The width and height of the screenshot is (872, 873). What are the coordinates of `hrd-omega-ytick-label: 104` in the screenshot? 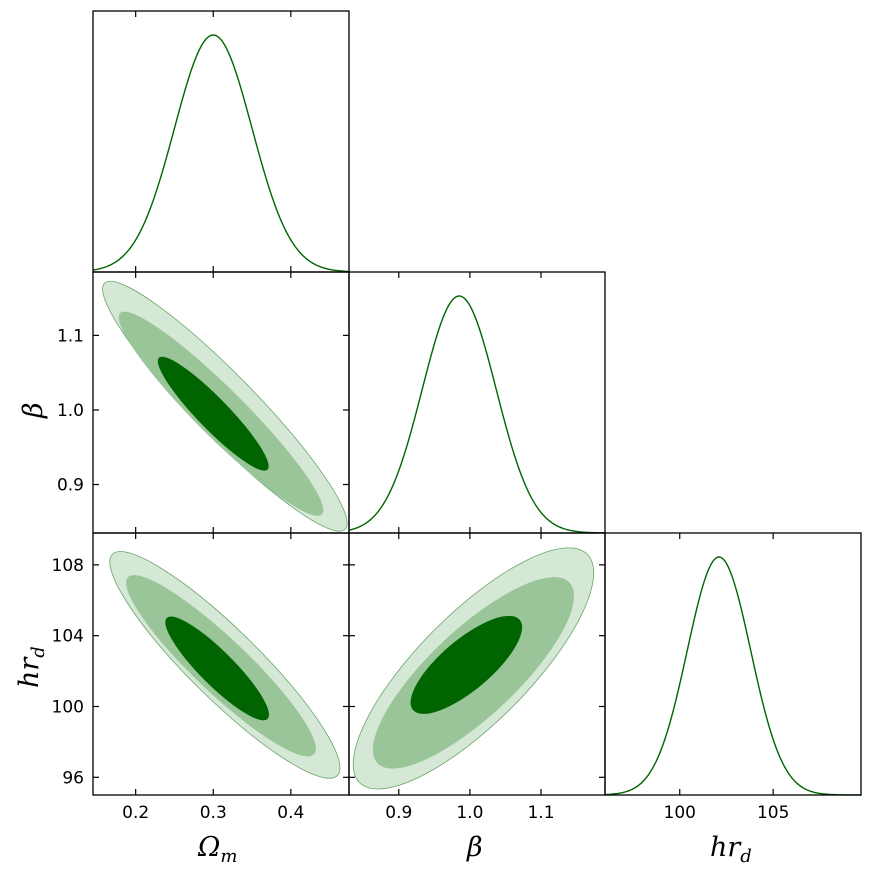 It's located at (68, 637).